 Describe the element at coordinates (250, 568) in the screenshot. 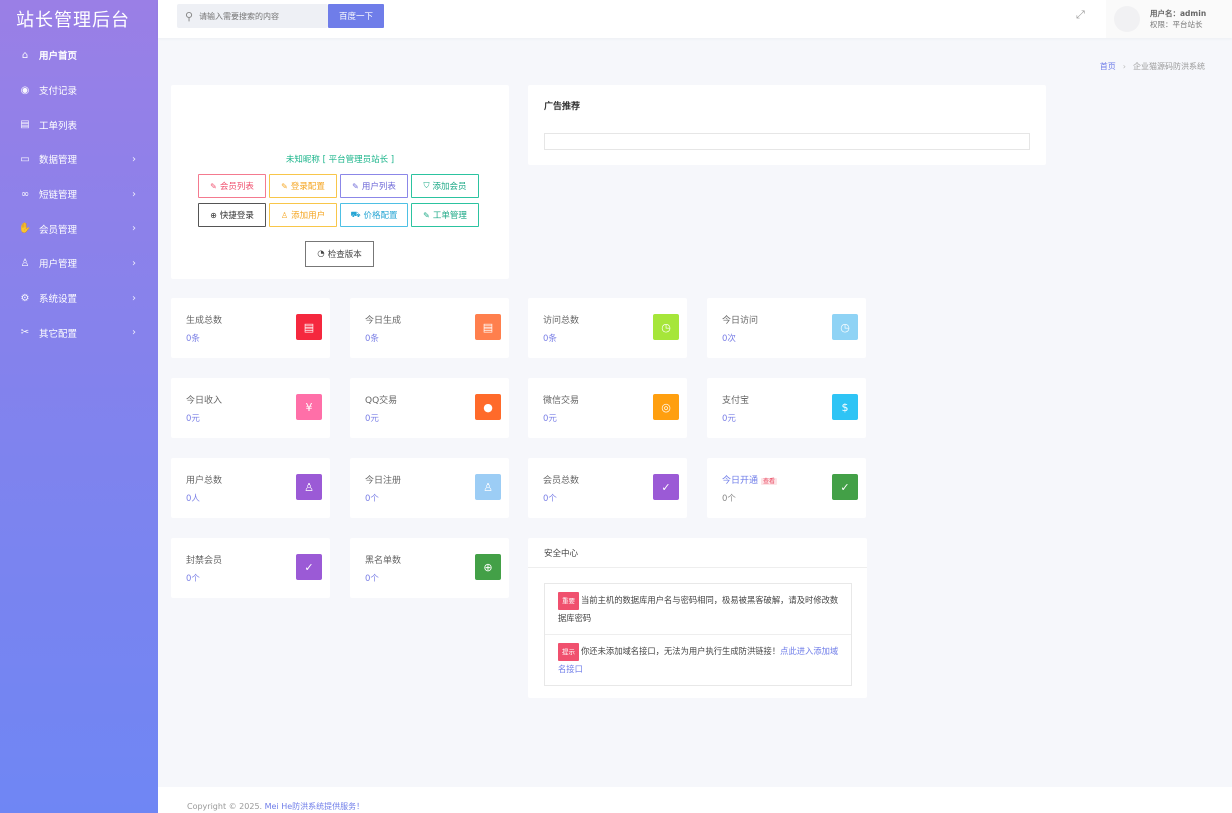

I see `stat-card: 封禁会员 0个 ✓` at that location.